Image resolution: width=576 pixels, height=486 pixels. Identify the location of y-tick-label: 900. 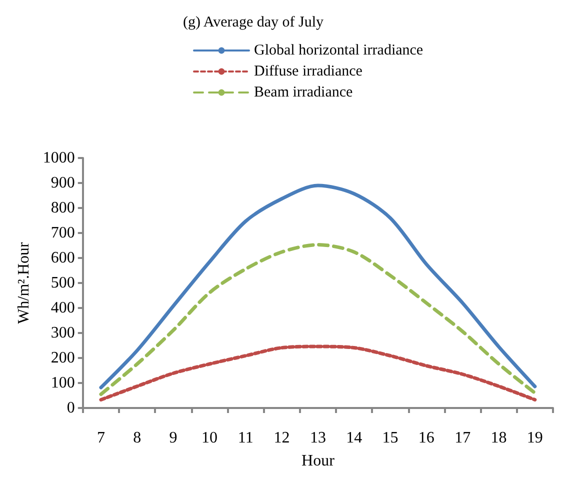
(62, 183).